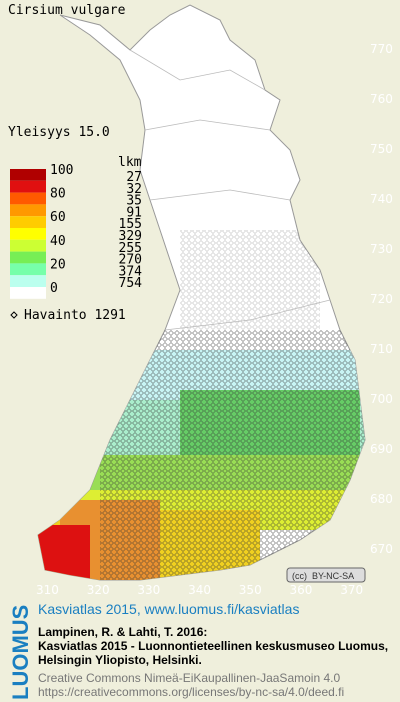  What do you see at coordinates (58, 217) in the screenshot?
I see `legend-label: 60` at bounding box center [58, 217].